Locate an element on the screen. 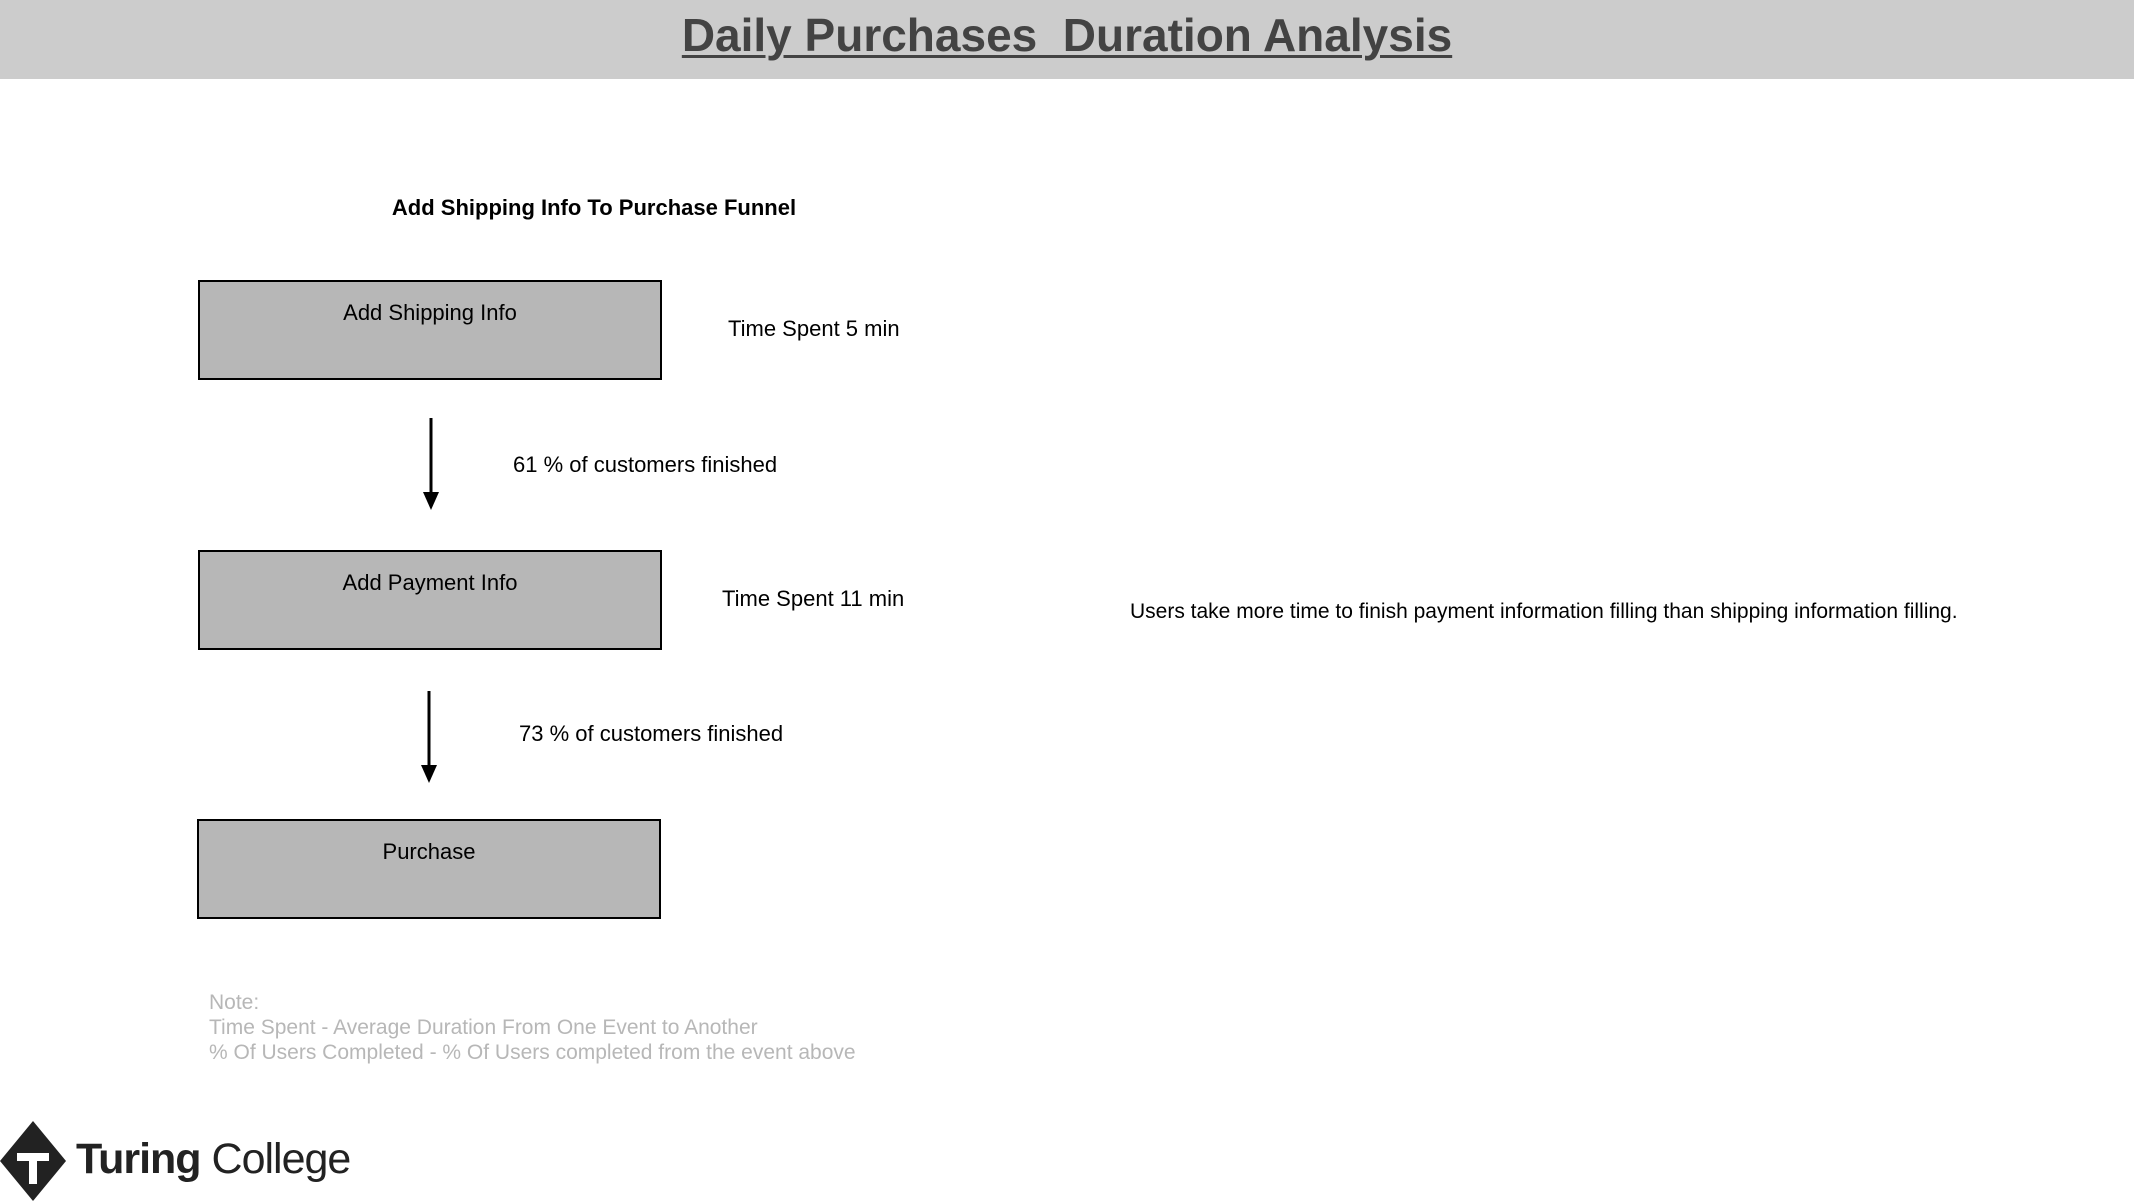  completion-rate-payment-to-purchase: 73 % of customers finished is located at coordinates (651, 733).